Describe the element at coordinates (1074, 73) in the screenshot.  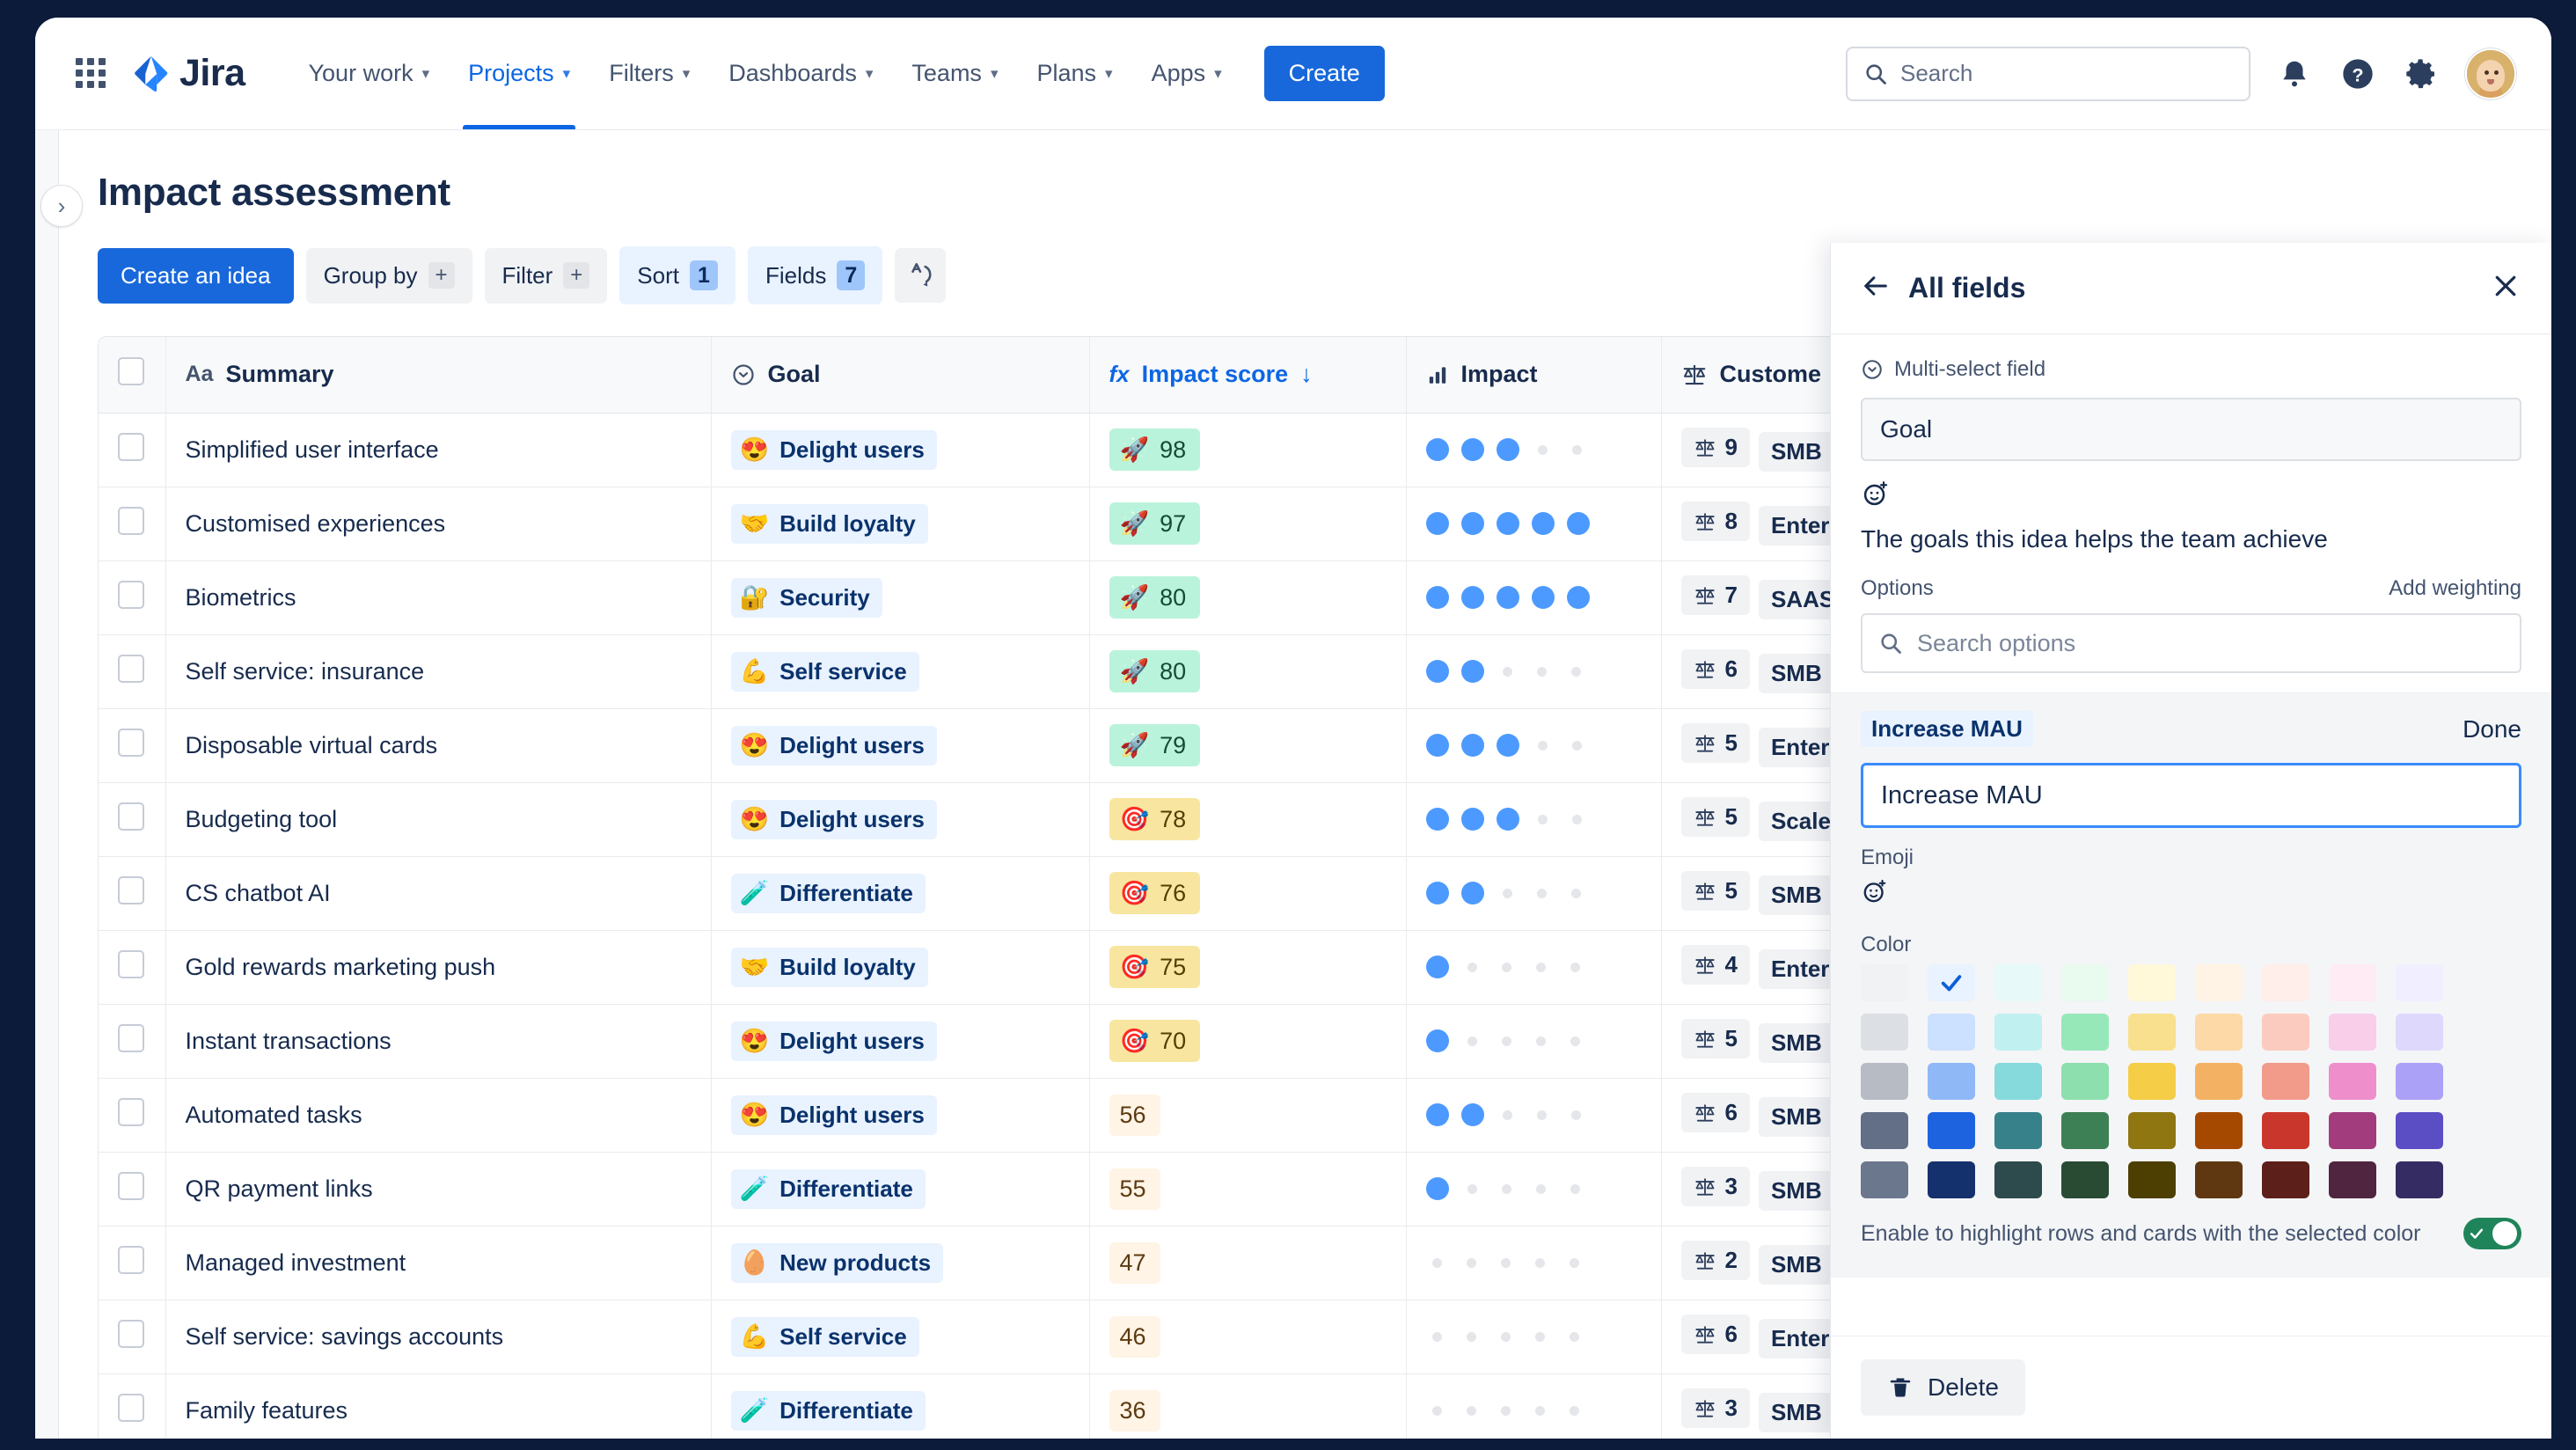
I see `nav-item-plans: Plans ▾` at that location.